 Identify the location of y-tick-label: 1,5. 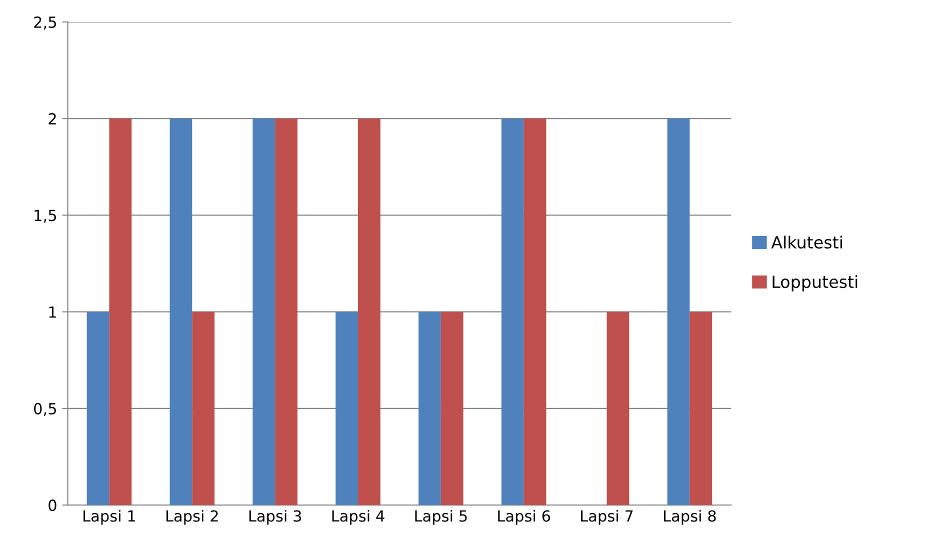
(45, 216).